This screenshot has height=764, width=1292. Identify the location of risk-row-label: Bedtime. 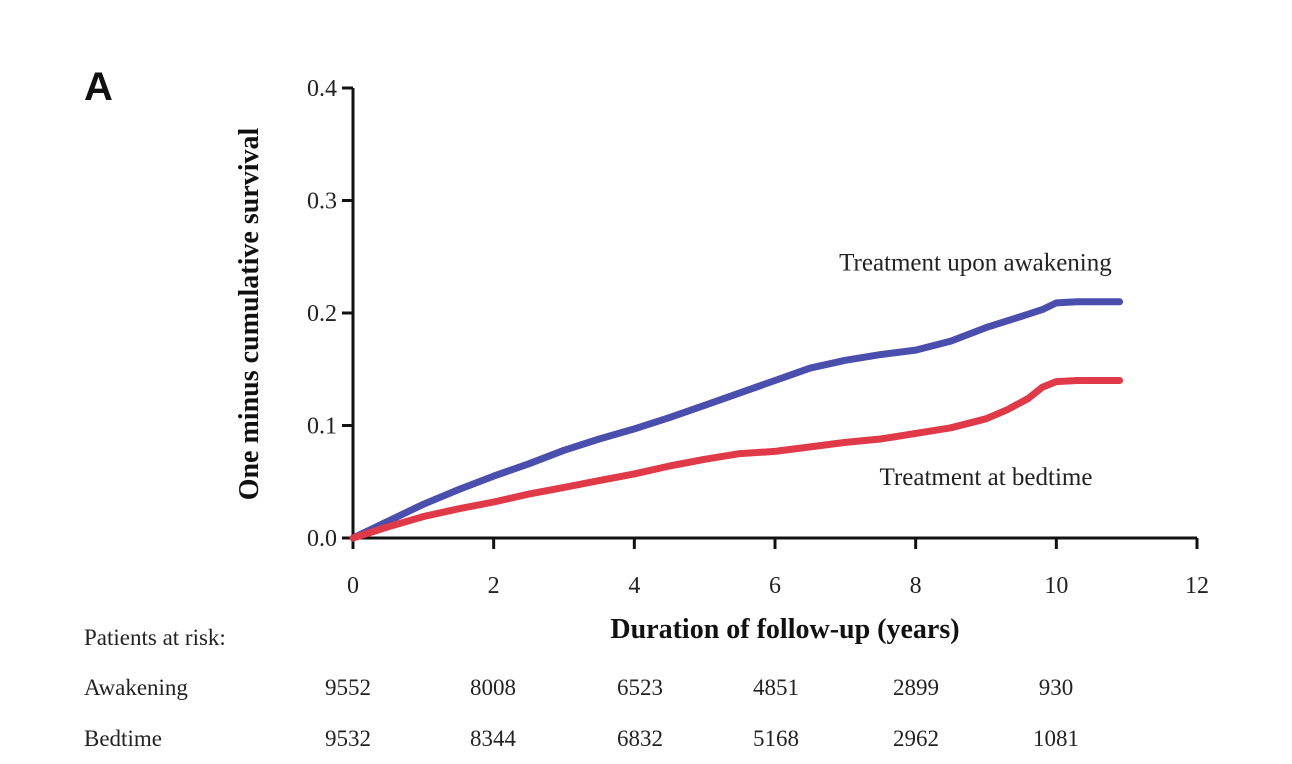
(123, 738).